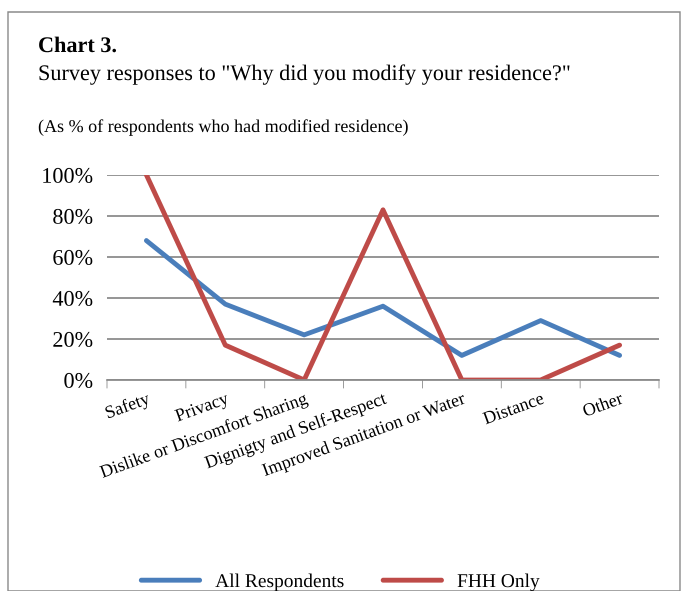  I want to click on legend-label: All Respondents, so click(279, 582).